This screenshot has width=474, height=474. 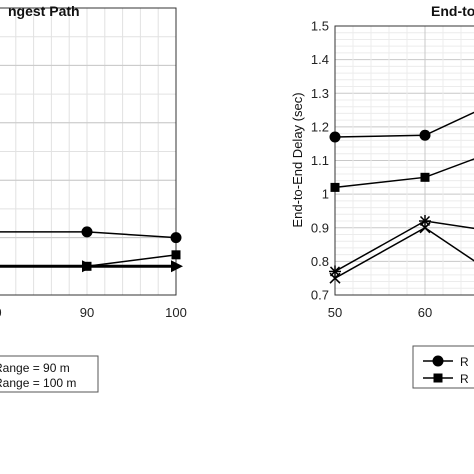 What do you see at coordinates (425, 312) in the screenshot?
I see `right-x-tick-label: 60` at bounding box center [425, 312].